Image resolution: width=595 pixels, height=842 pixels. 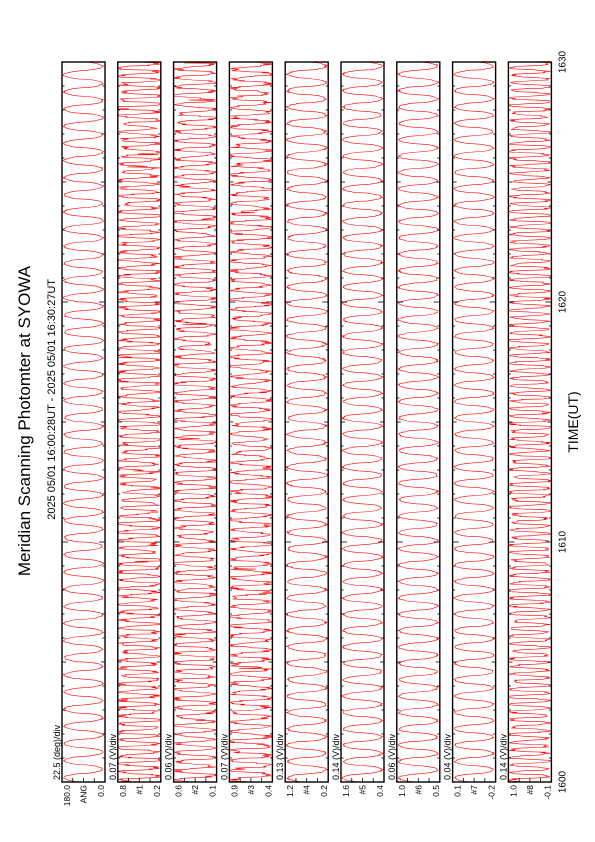 I want to click on x-axis-label: TIME(UT), so click(x=573, y=421).